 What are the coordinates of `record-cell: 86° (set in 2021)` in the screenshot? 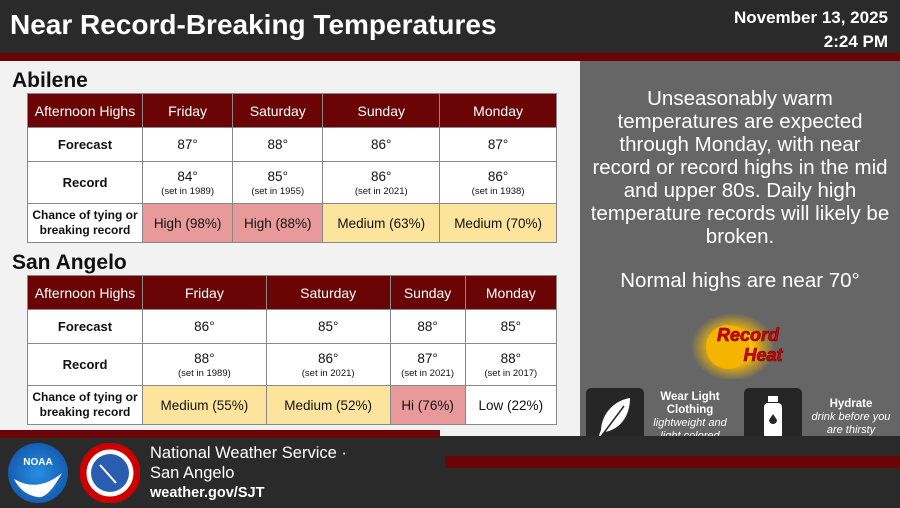 It's located at (381, 182).